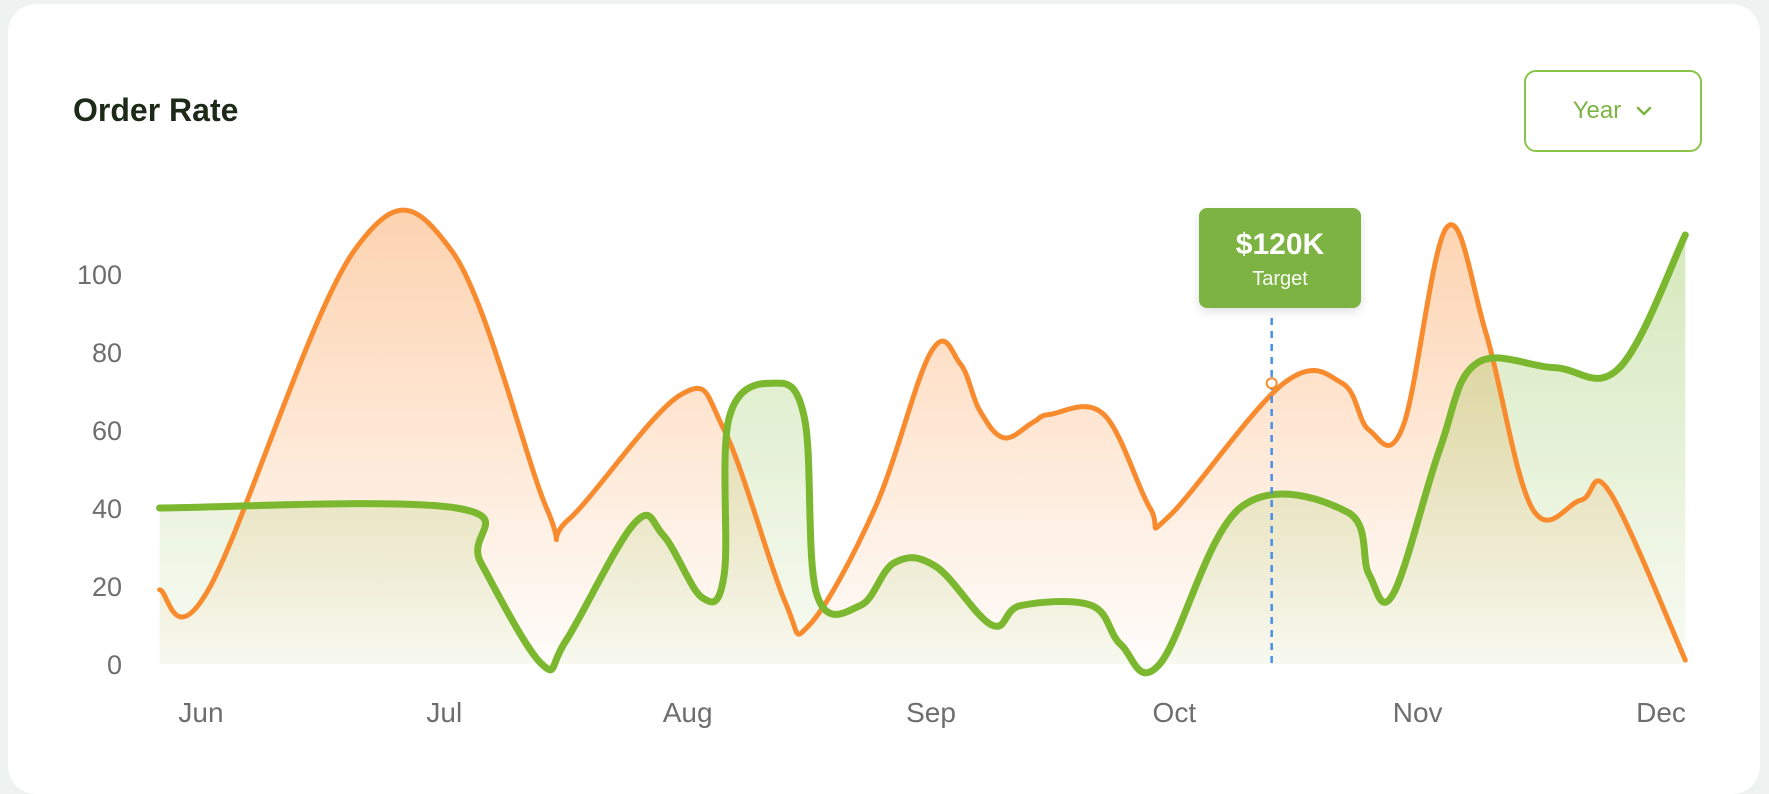 The image size is (1769, 794). What do you see at coordinates (1644, 111) in the screenshot?
I see `chevron-down-icon` at bounding box center [1644, 111].